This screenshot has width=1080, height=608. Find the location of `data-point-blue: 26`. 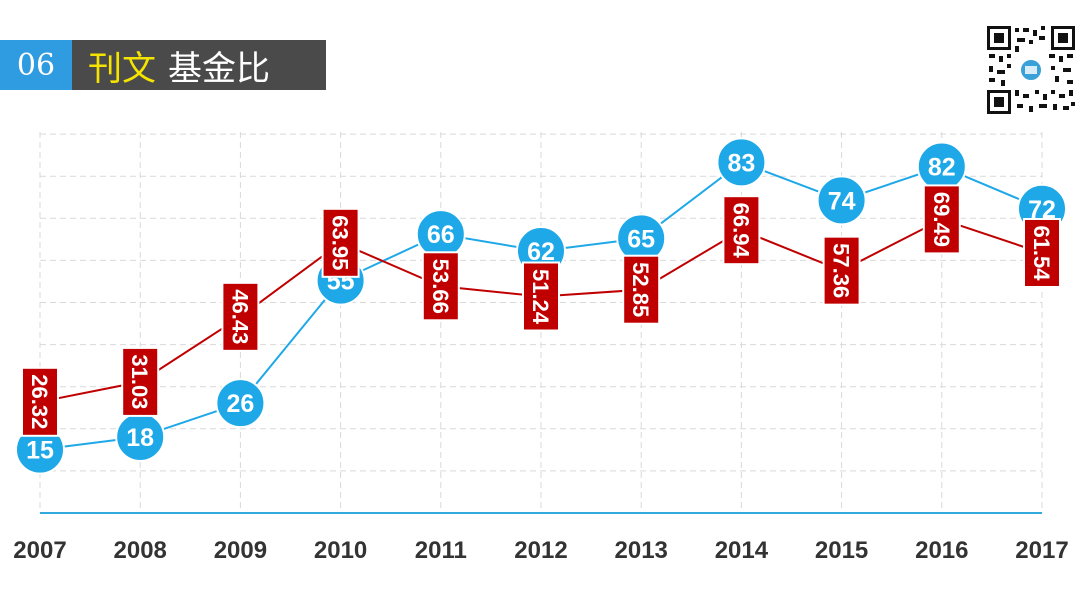

data-point-blue: 26 is located at coordinates (240, 403).